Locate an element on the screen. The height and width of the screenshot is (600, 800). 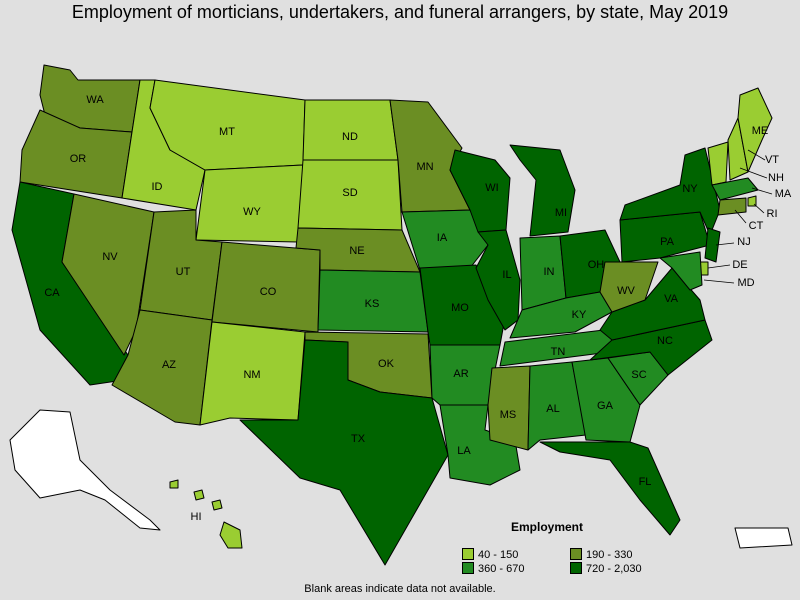
label-KY: KY is located at coordinates (579, 315).